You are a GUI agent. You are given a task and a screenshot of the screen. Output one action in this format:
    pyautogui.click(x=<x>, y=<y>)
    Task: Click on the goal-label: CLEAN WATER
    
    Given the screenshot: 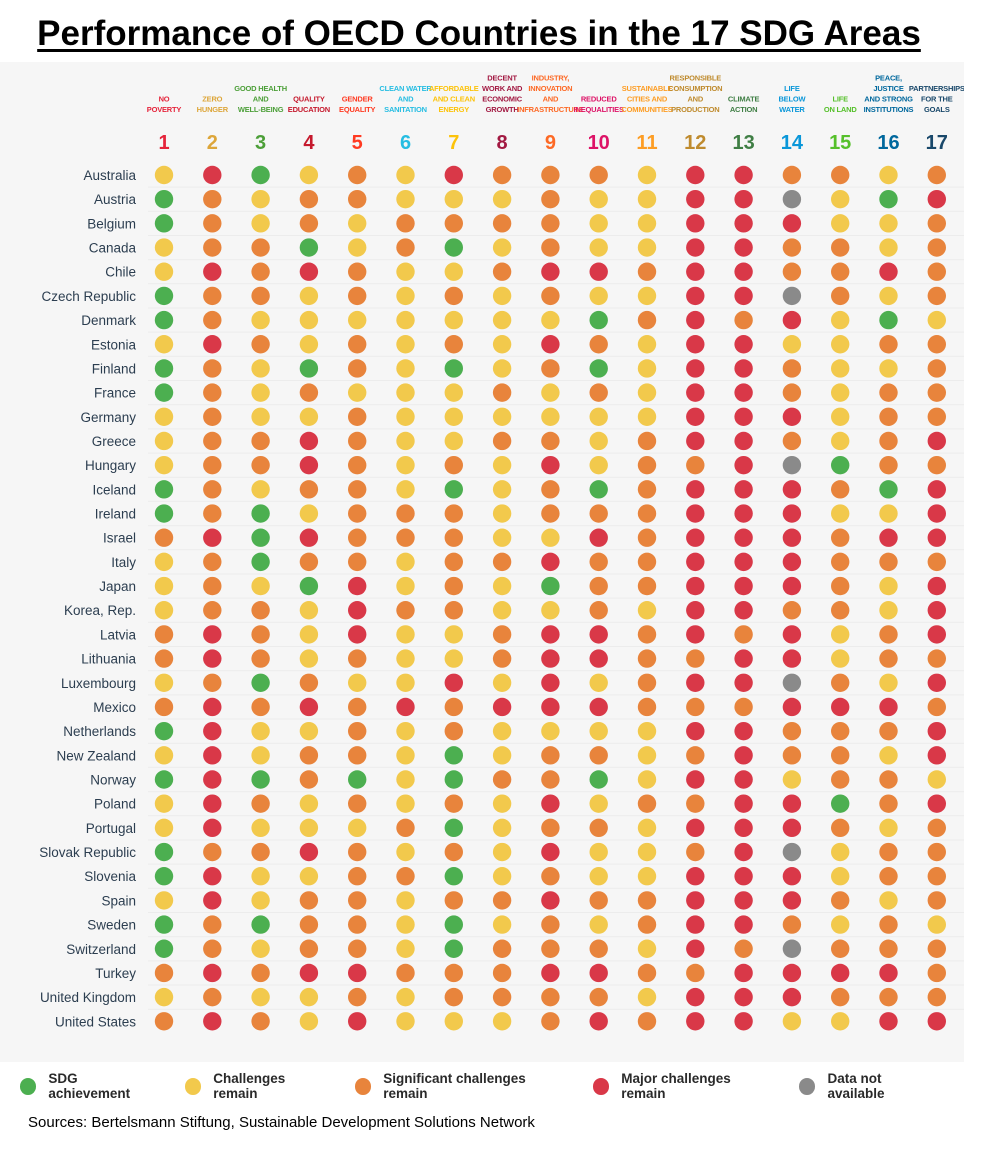 What is the action you would take?
    pyautogui.click(x=405, y=88)
    